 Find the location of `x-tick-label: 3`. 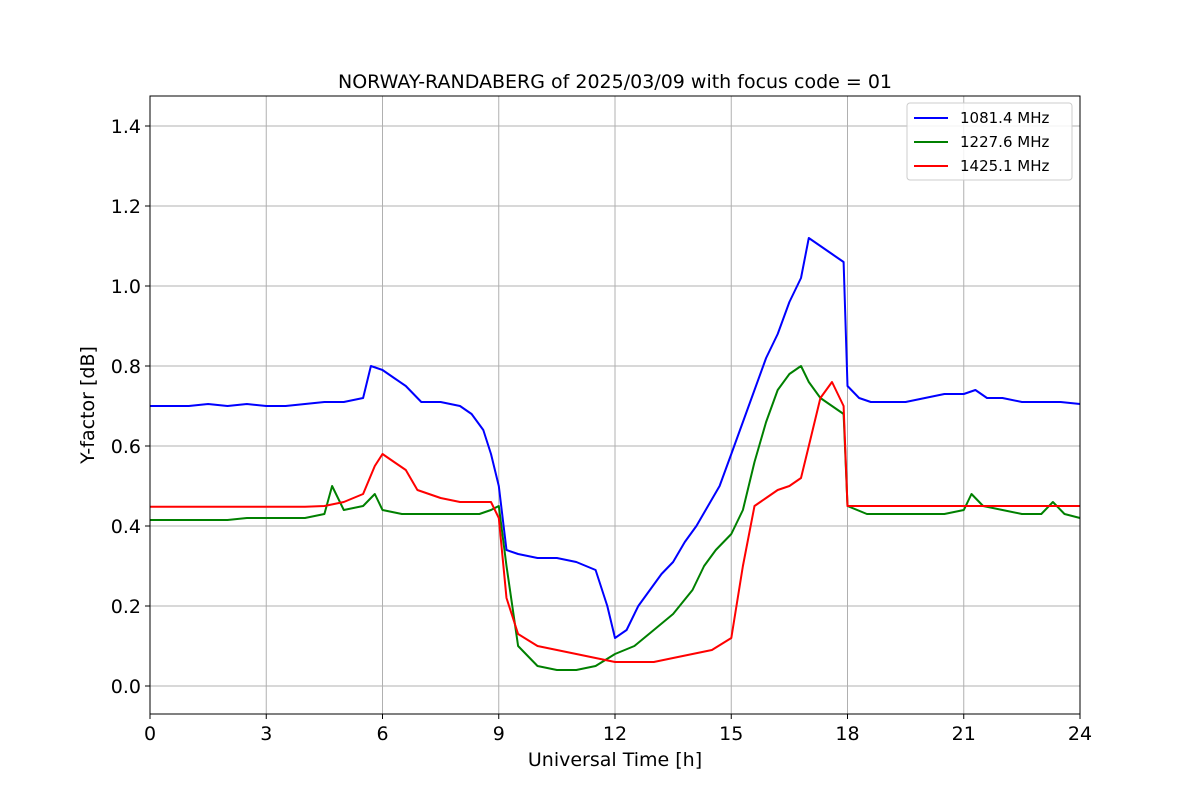

x-tick-label: 3 is located at coordinates (266, 734).